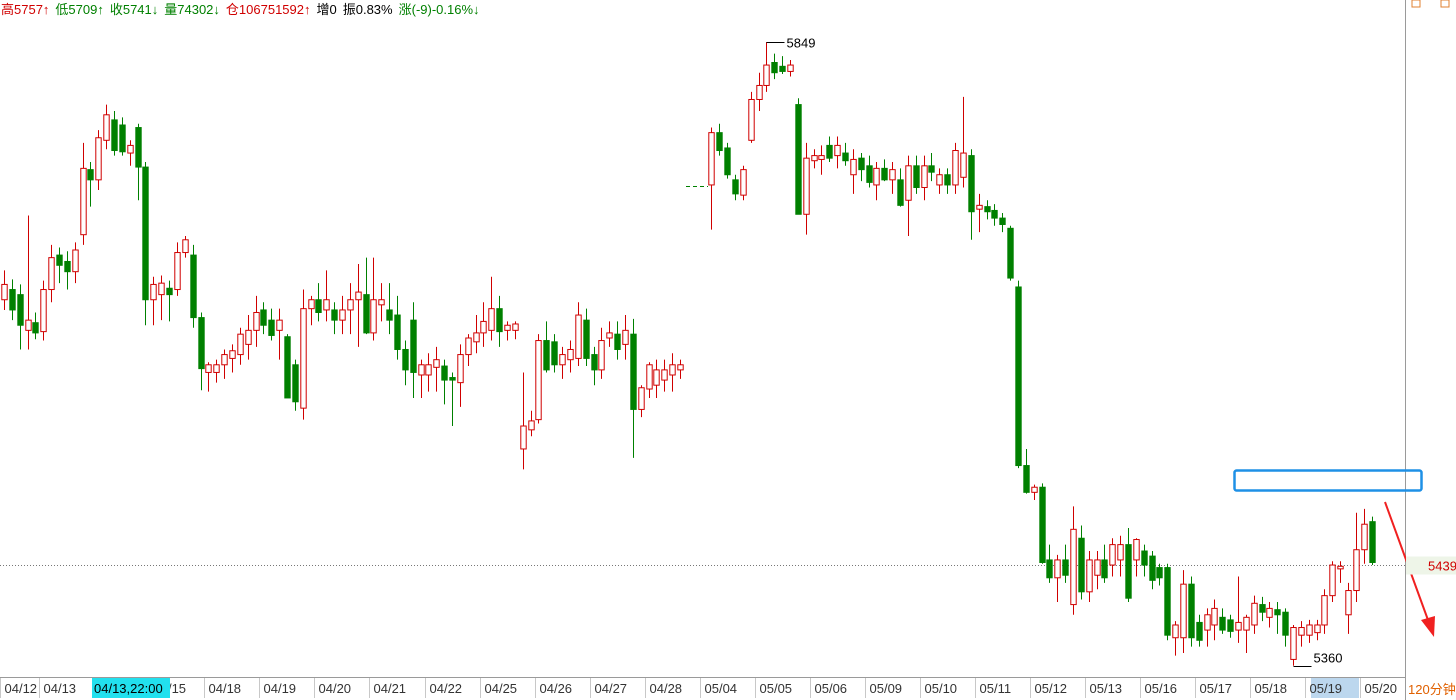 The height and width of the screenshot is (700, 1456). I want to click on x-tick-label: 04/13, so click(60, 688).